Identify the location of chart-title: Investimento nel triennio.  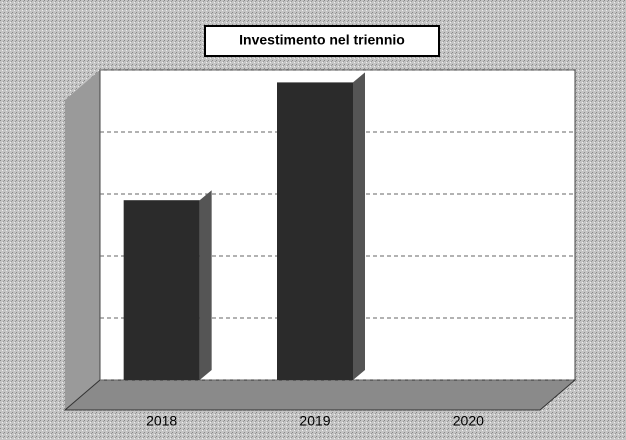
(322, 40).